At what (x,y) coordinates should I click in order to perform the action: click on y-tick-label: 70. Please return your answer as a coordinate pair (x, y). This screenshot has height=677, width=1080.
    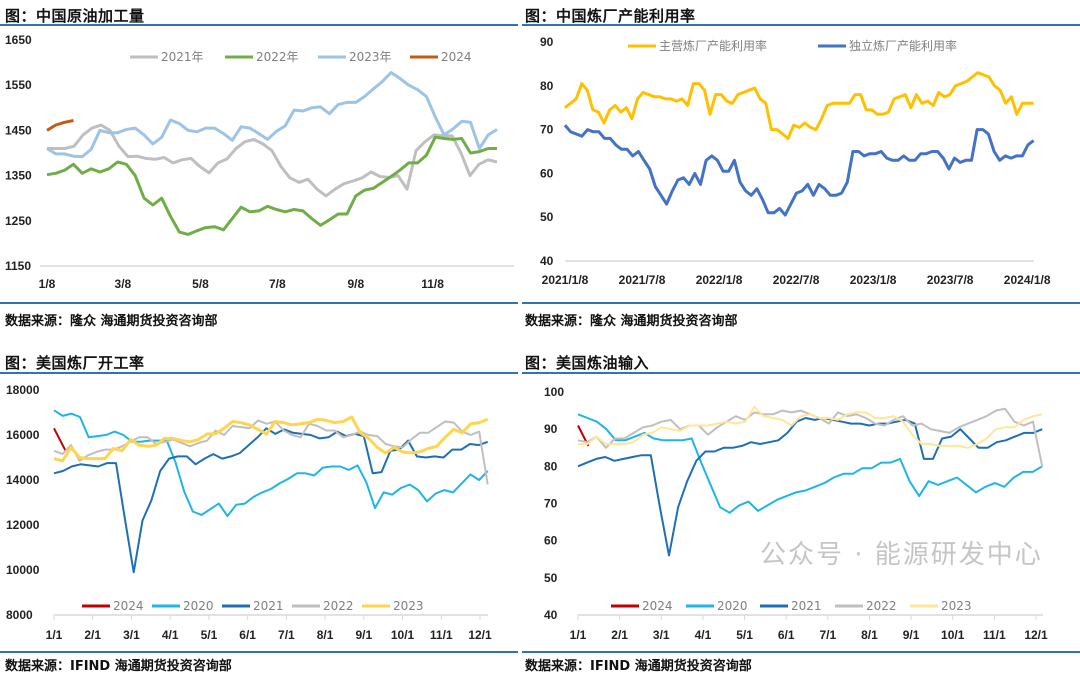
    Looking at the image, I should click on (547, 130).